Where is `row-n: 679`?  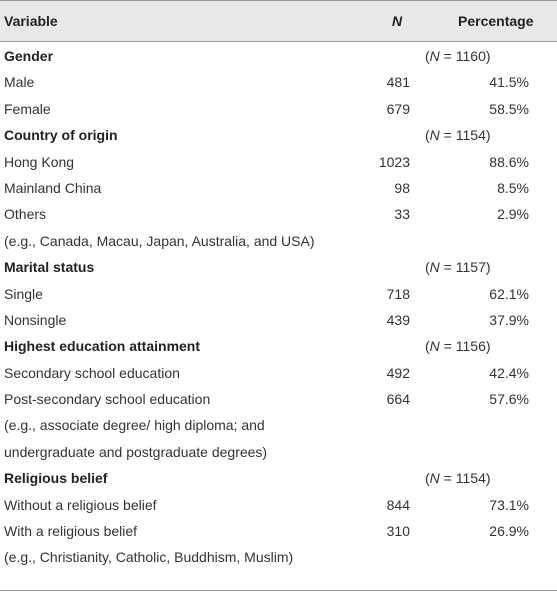 row-n: 679 is located at coordinates (398, 108).